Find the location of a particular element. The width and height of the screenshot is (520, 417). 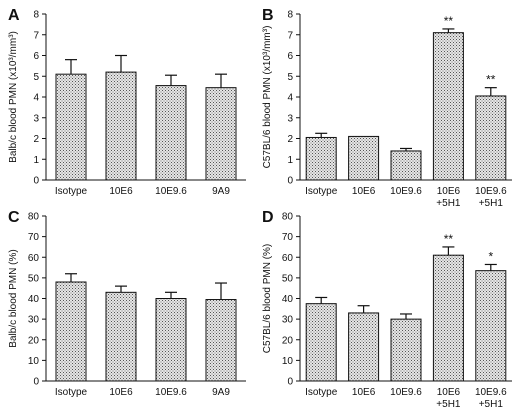

c0-y-tick-label: 7 is located at coordinates (36, 35).